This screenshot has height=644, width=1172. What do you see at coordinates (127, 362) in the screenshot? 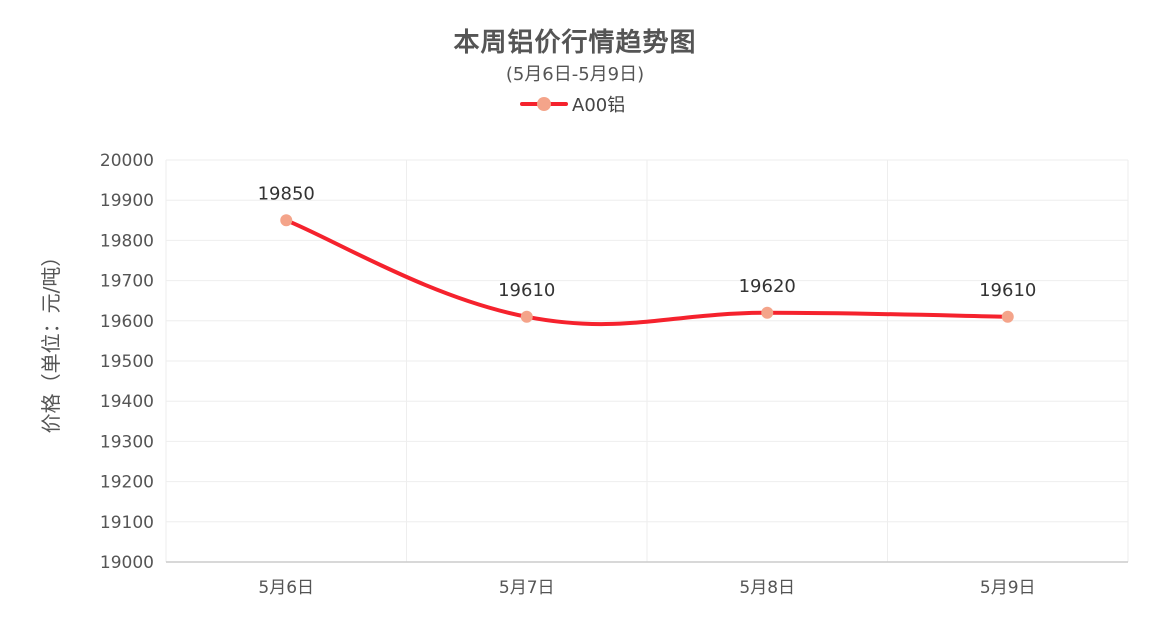
I see `y-tick-label: 19500` at bounding box center [127, 362].